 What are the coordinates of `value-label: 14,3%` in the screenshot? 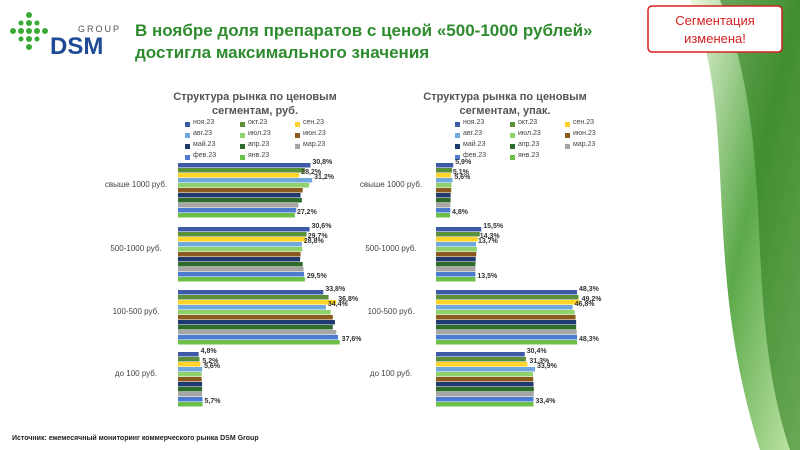 It's located at (489, 236).